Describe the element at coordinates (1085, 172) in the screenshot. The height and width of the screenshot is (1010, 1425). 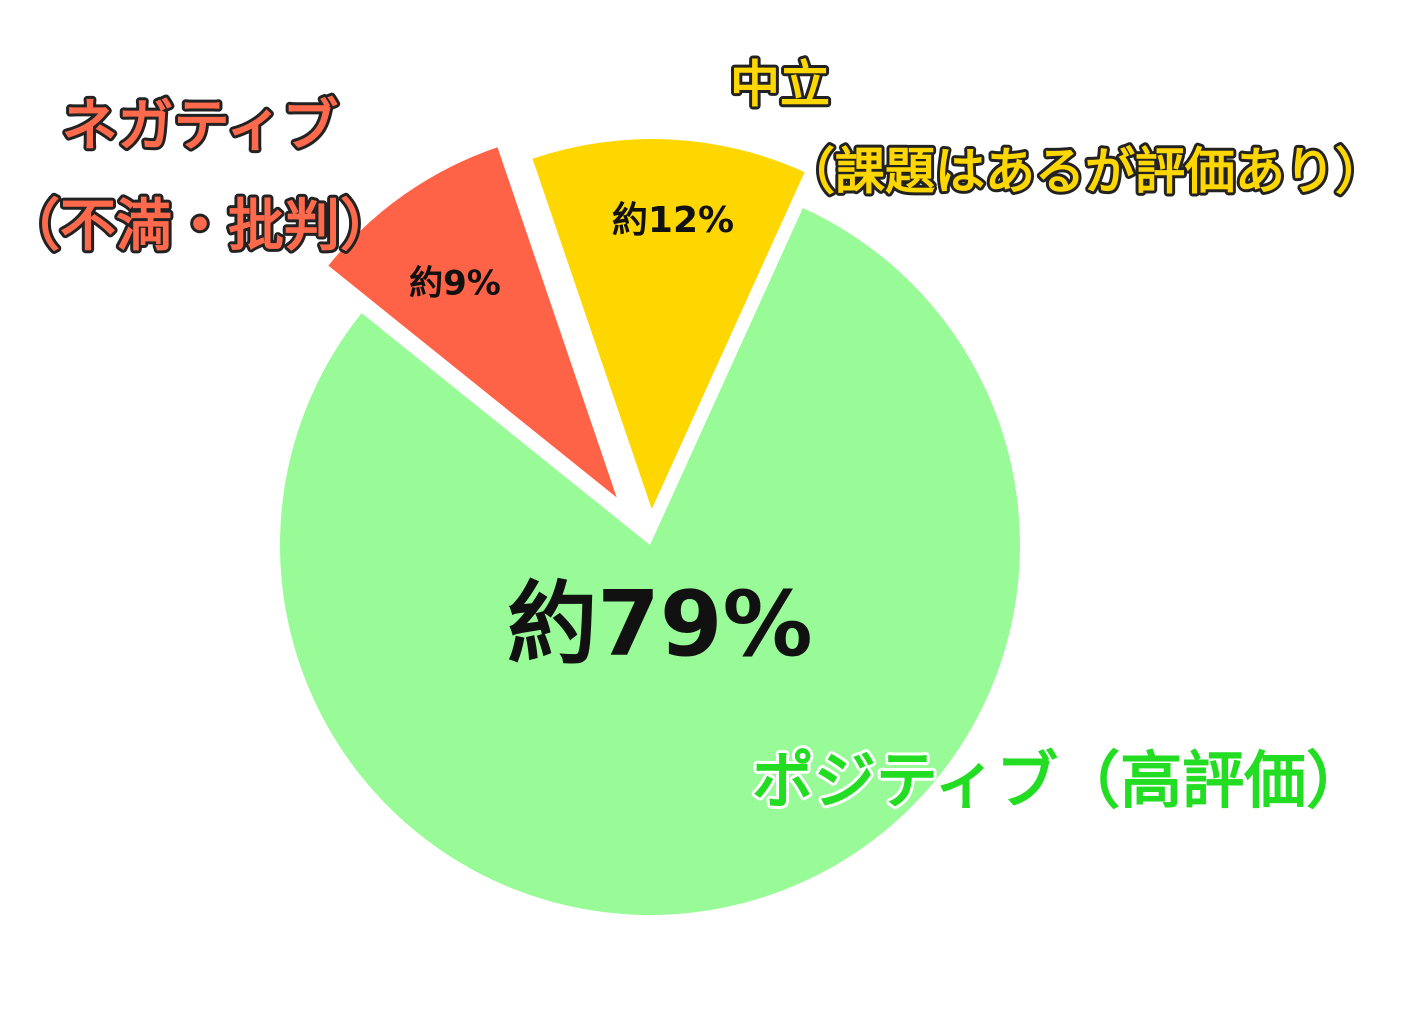
I see `category-label: （課題はあるが評価あり）` at that location.